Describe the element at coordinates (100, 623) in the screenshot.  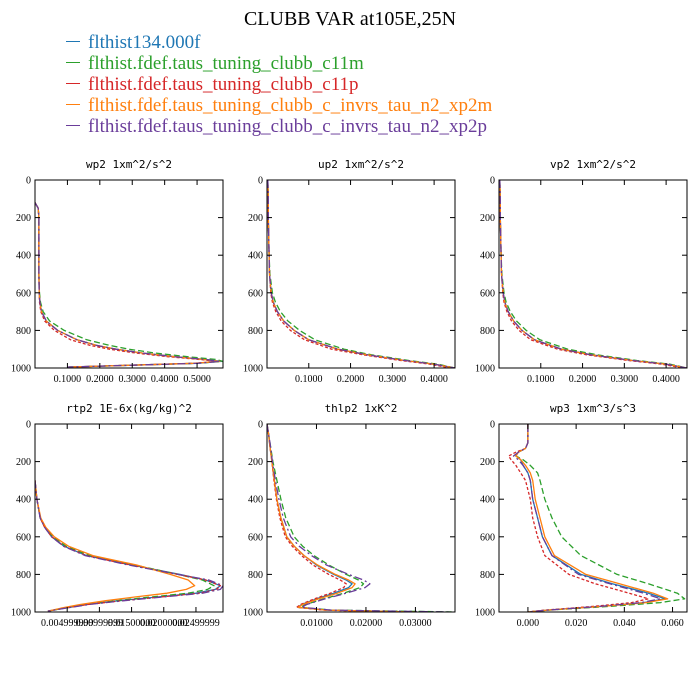
I see `x-tick-label: 0.00999999` at that location.